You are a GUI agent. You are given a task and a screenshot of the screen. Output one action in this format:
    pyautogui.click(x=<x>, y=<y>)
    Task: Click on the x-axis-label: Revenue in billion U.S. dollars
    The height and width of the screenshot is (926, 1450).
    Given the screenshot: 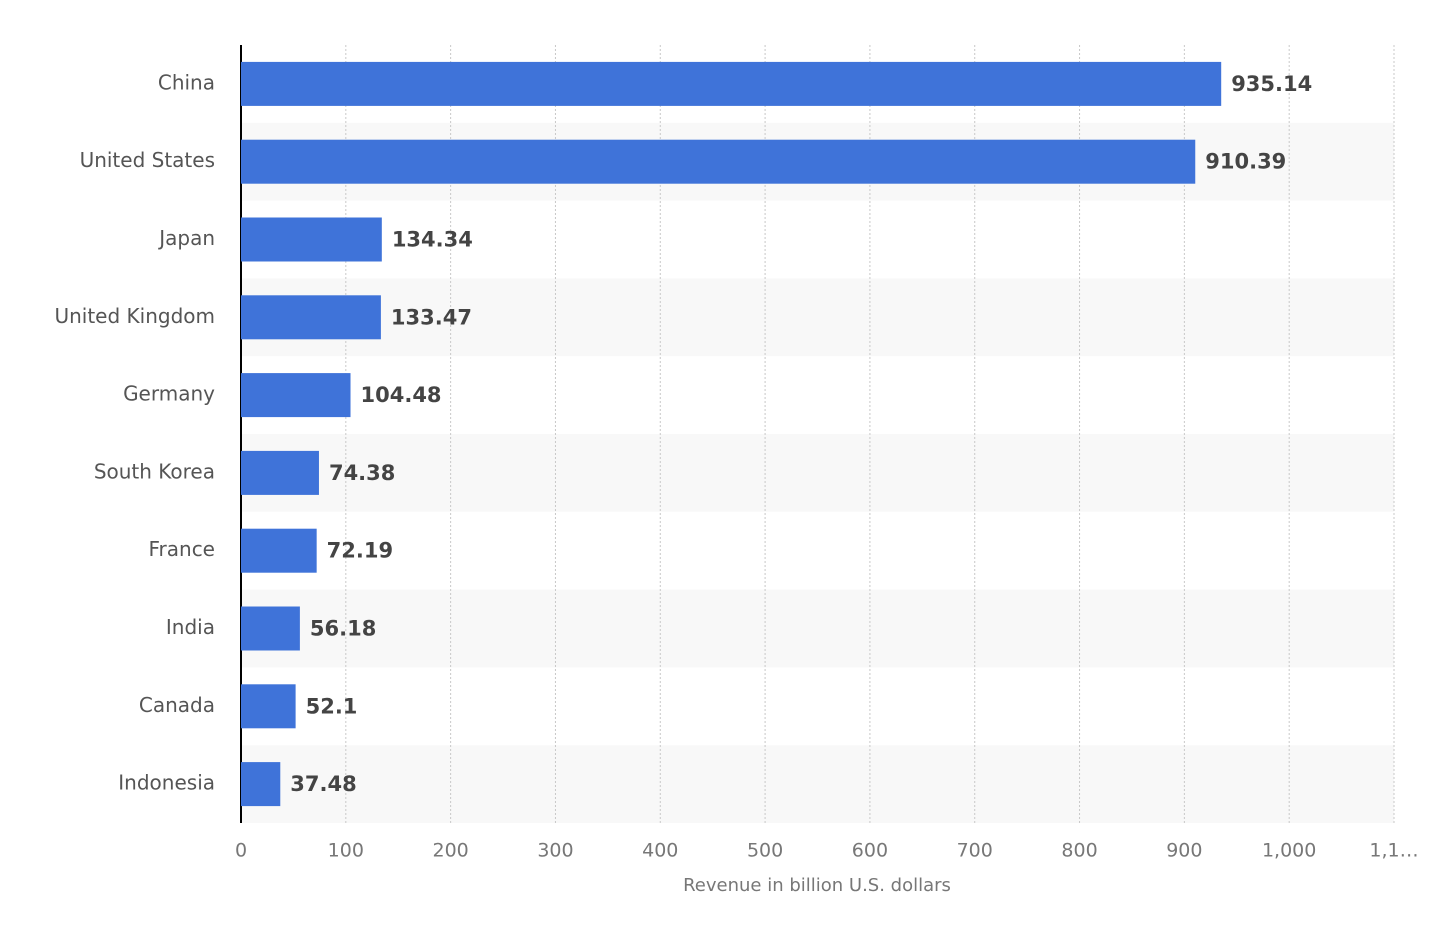 What is the action you would take?
    pyautogui.click(x=817, y=885)
    